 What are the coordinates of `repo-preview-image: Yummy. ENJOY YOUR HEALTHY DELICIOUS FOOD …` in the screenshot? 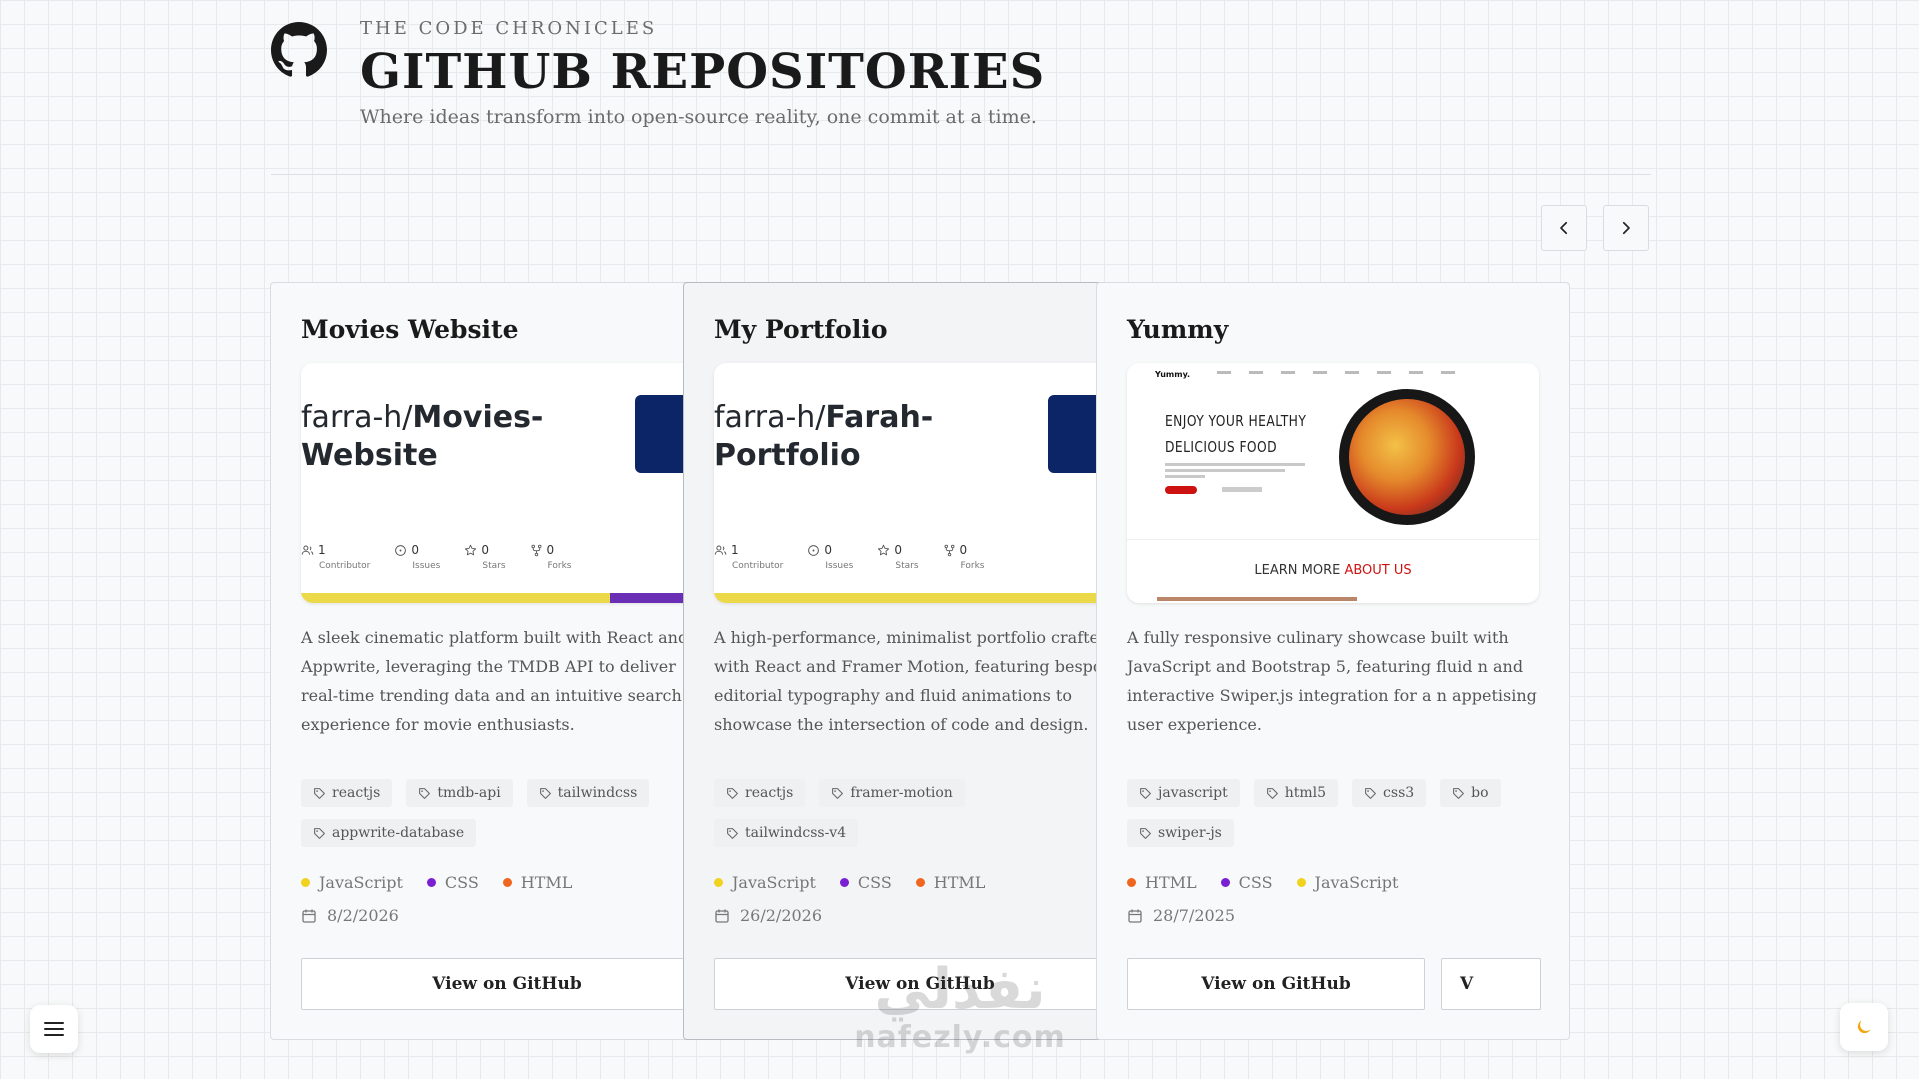 It's located at (1333, 483).